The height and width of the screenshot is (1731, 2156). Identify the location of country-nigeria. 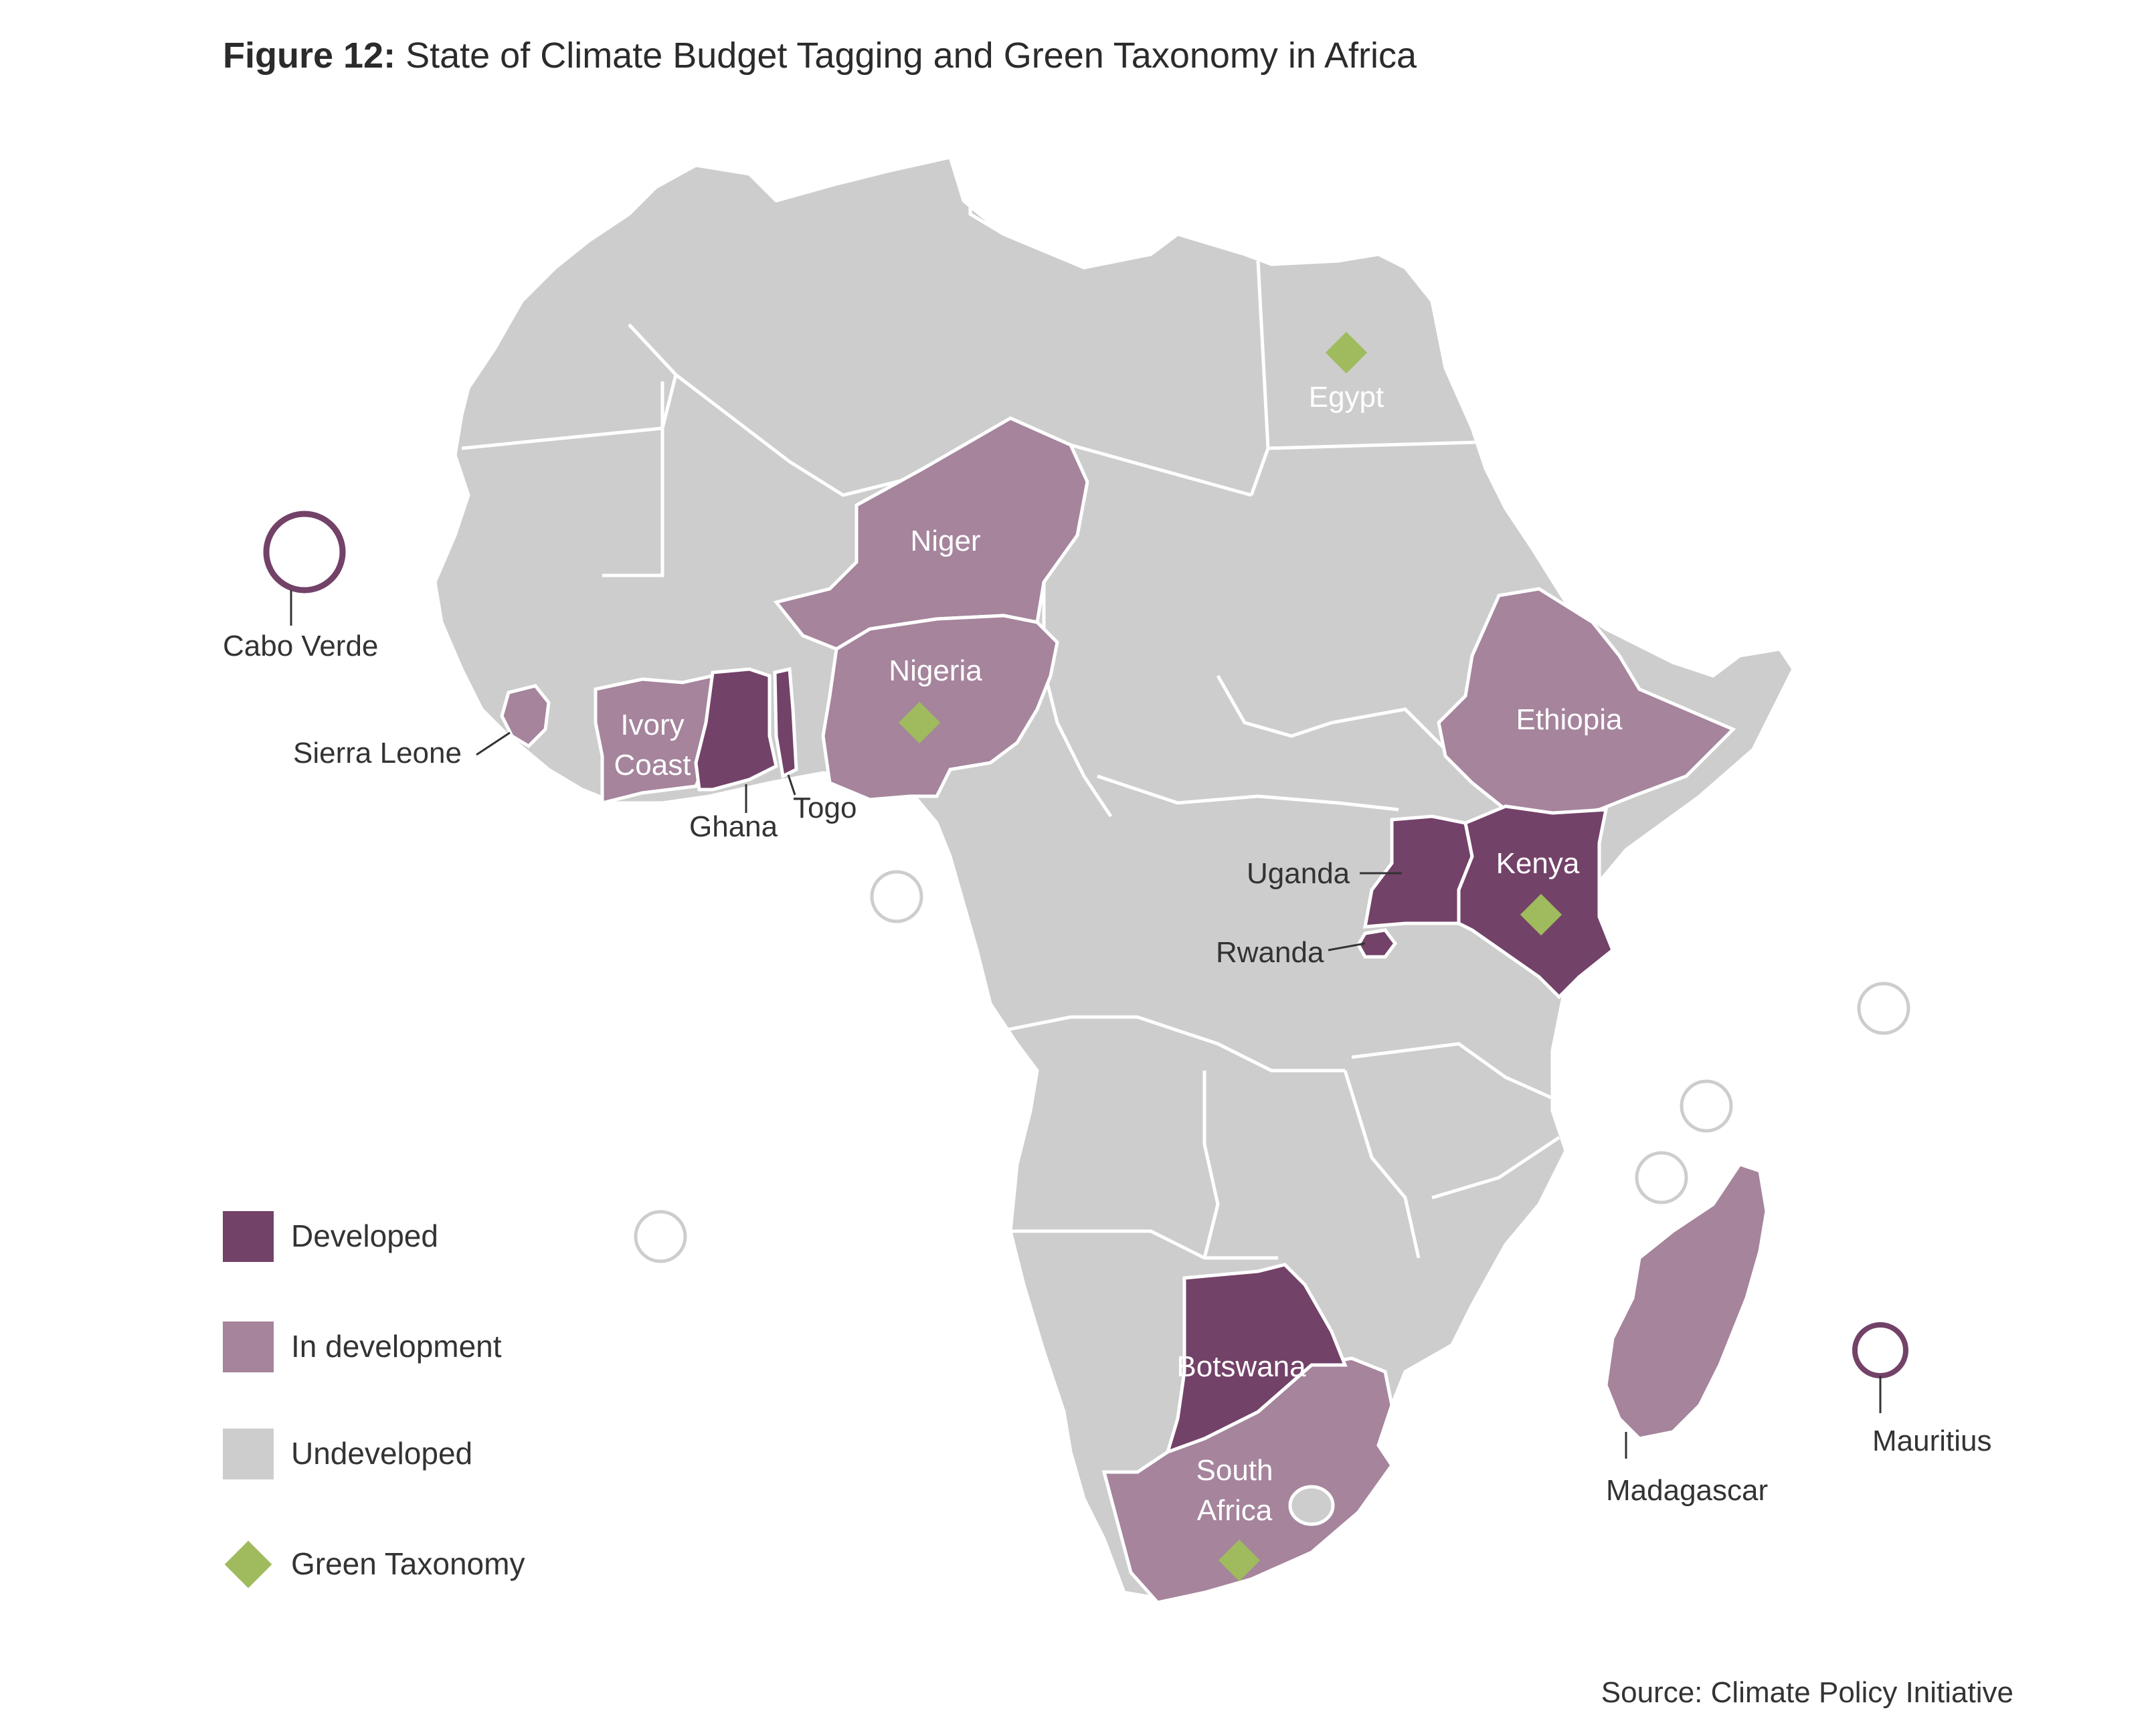
(940, 708).